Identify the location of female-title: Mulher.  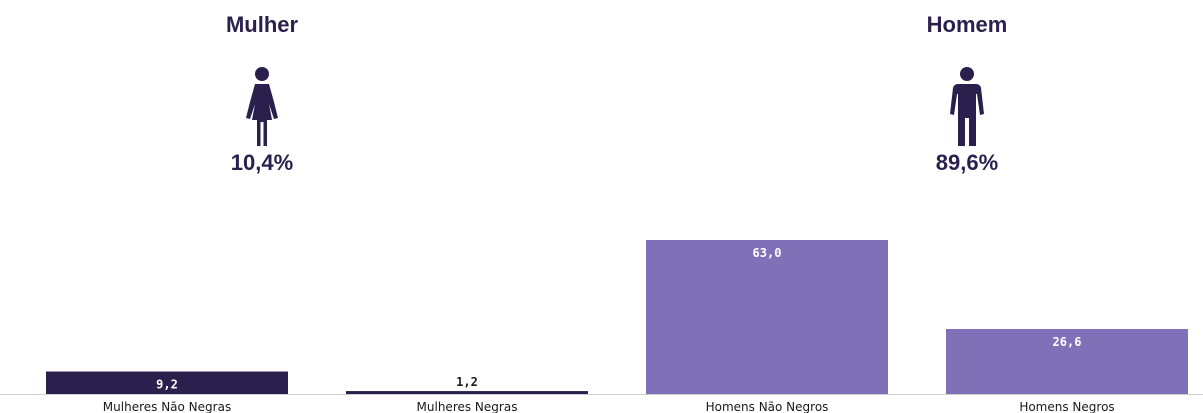
(262, 24).